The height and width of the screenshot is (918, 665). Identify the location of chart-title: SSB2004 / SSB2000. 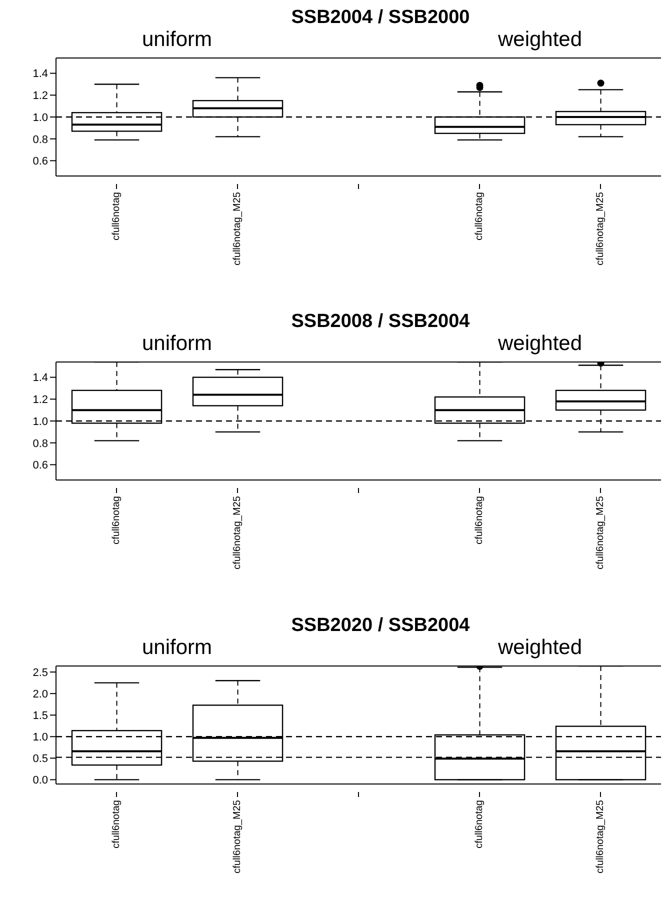
(380, 17).